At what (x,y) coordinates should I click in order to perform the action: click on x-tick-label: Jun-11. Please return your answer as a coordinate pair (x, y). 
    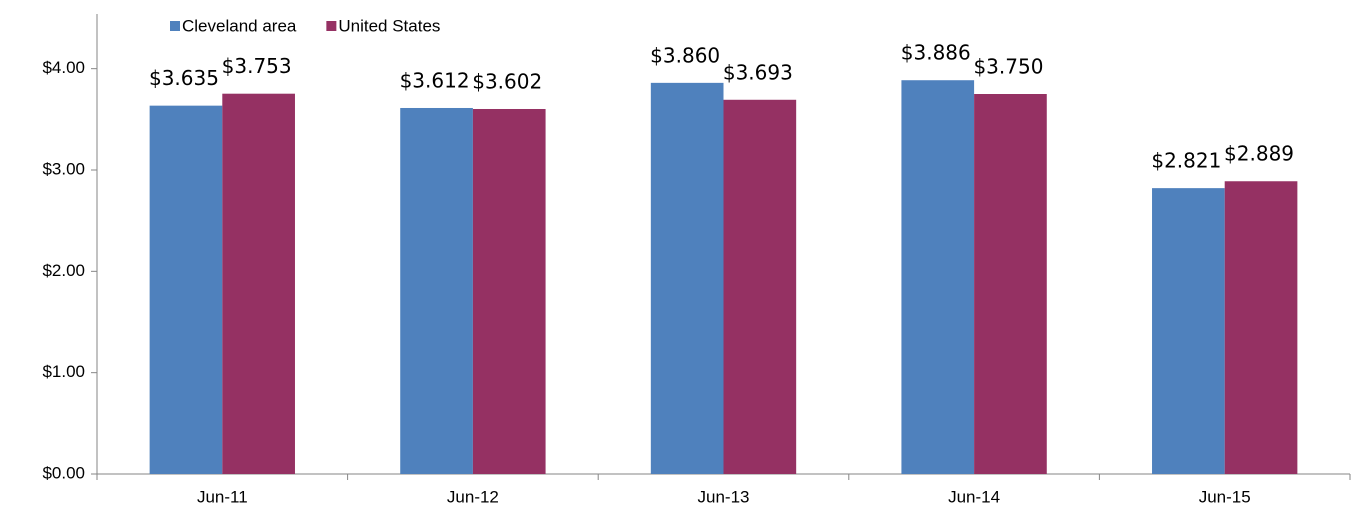
    Looking at the image, I should click on (222, 496).